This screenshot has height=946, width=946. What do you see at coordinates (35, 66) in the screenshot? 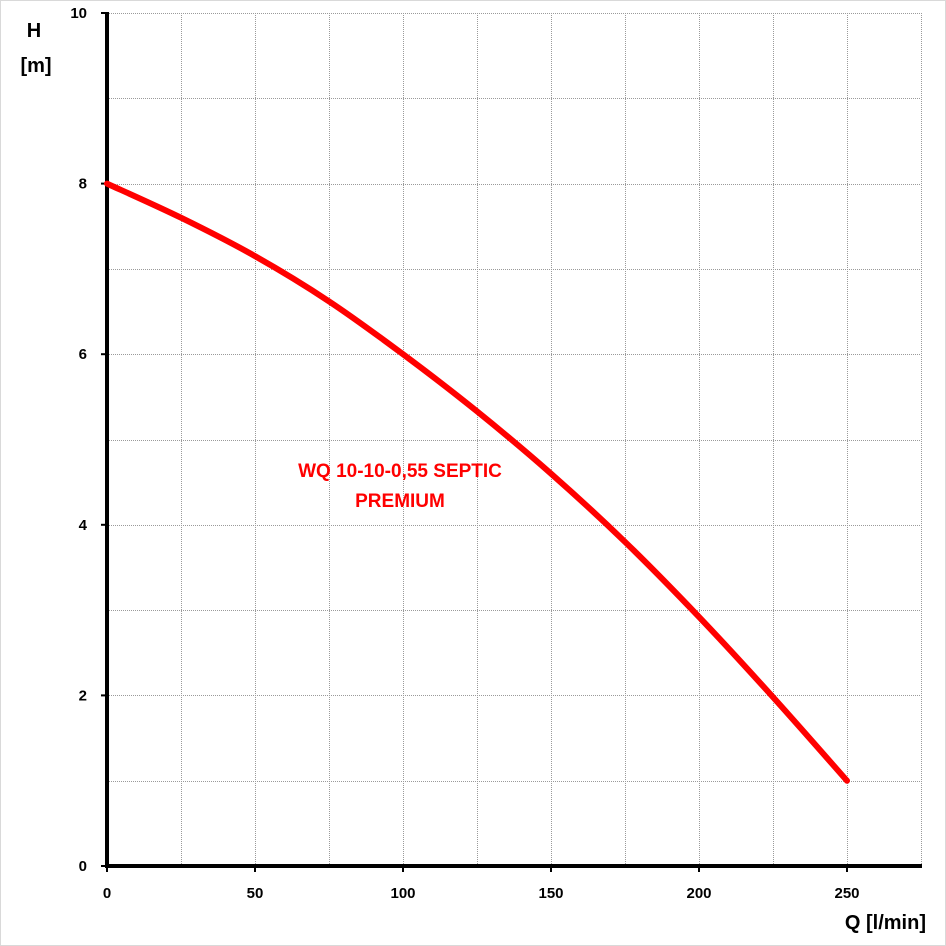
I see `y-axis-title-line2: [m]` at bounding box center [35, 66].